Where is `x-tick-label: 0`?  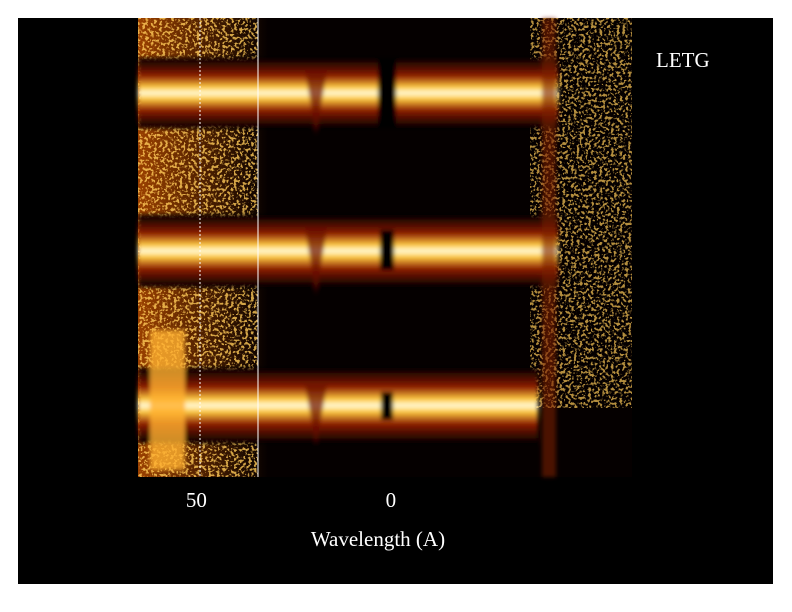
x-tick-label: 0 is located at coordinates (391, 500).